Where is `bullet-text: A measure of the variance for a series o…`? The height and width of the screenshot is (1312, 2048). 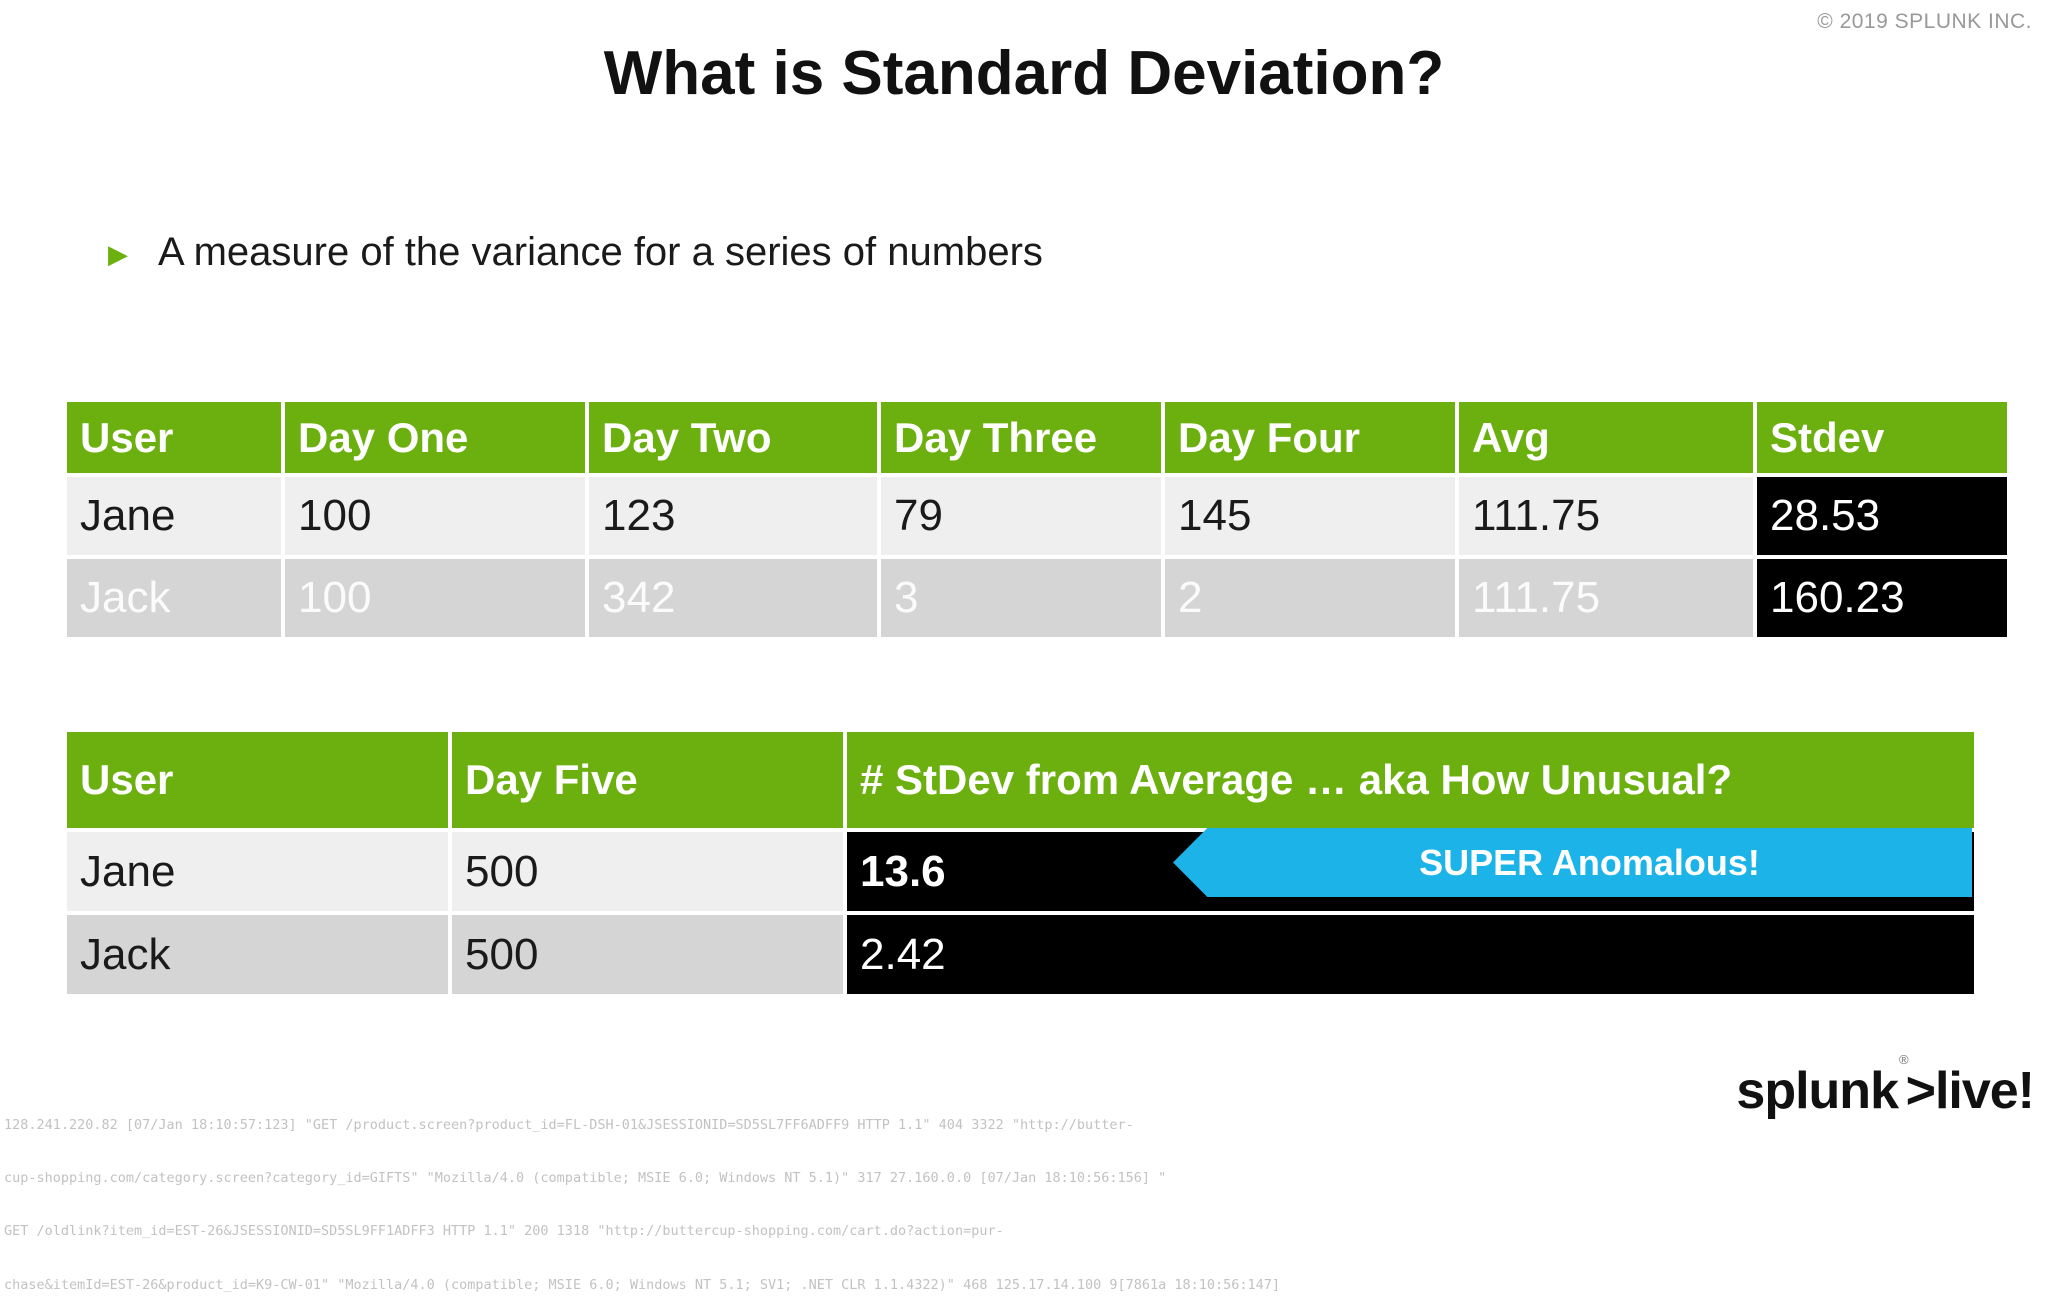
bullet-text: A measure of the variance for a series o… is located at coordinates (600, 252).